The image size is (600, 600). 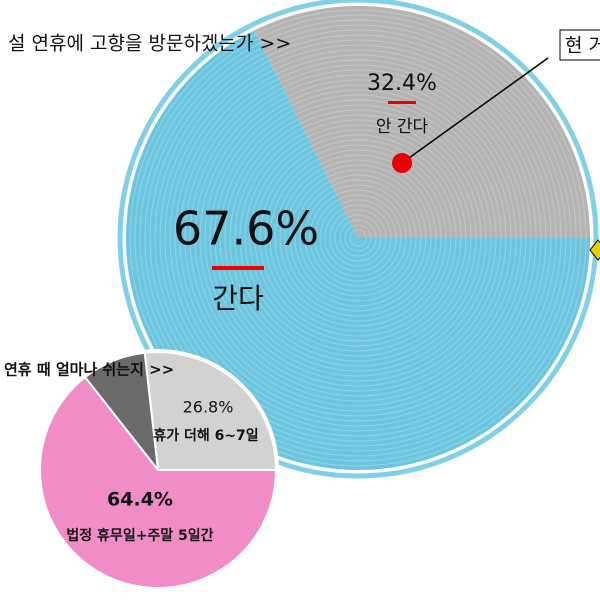 I want to click on category-label: 법정 휴무일+주말 5일간, so click(x=139, y=535).